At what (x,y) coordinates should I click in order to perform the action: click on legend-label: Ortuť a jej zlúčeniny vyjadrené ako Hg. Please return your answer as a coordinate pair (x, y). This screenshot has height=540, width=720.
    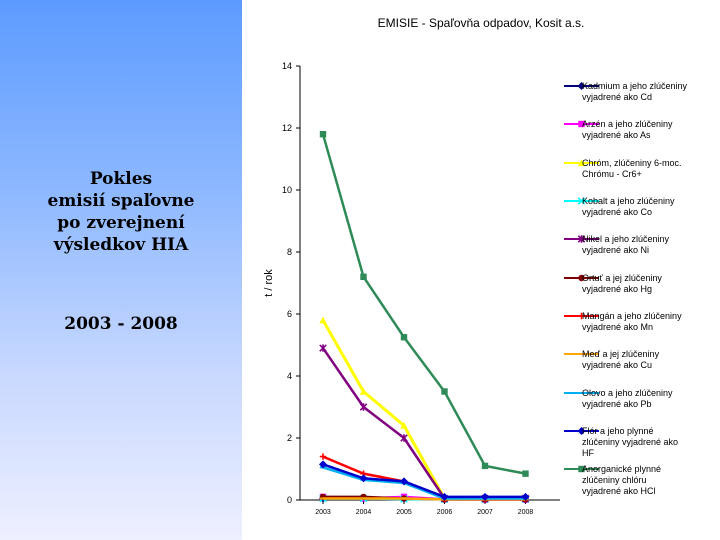
    Looking at the image, I should click on (622, 283).